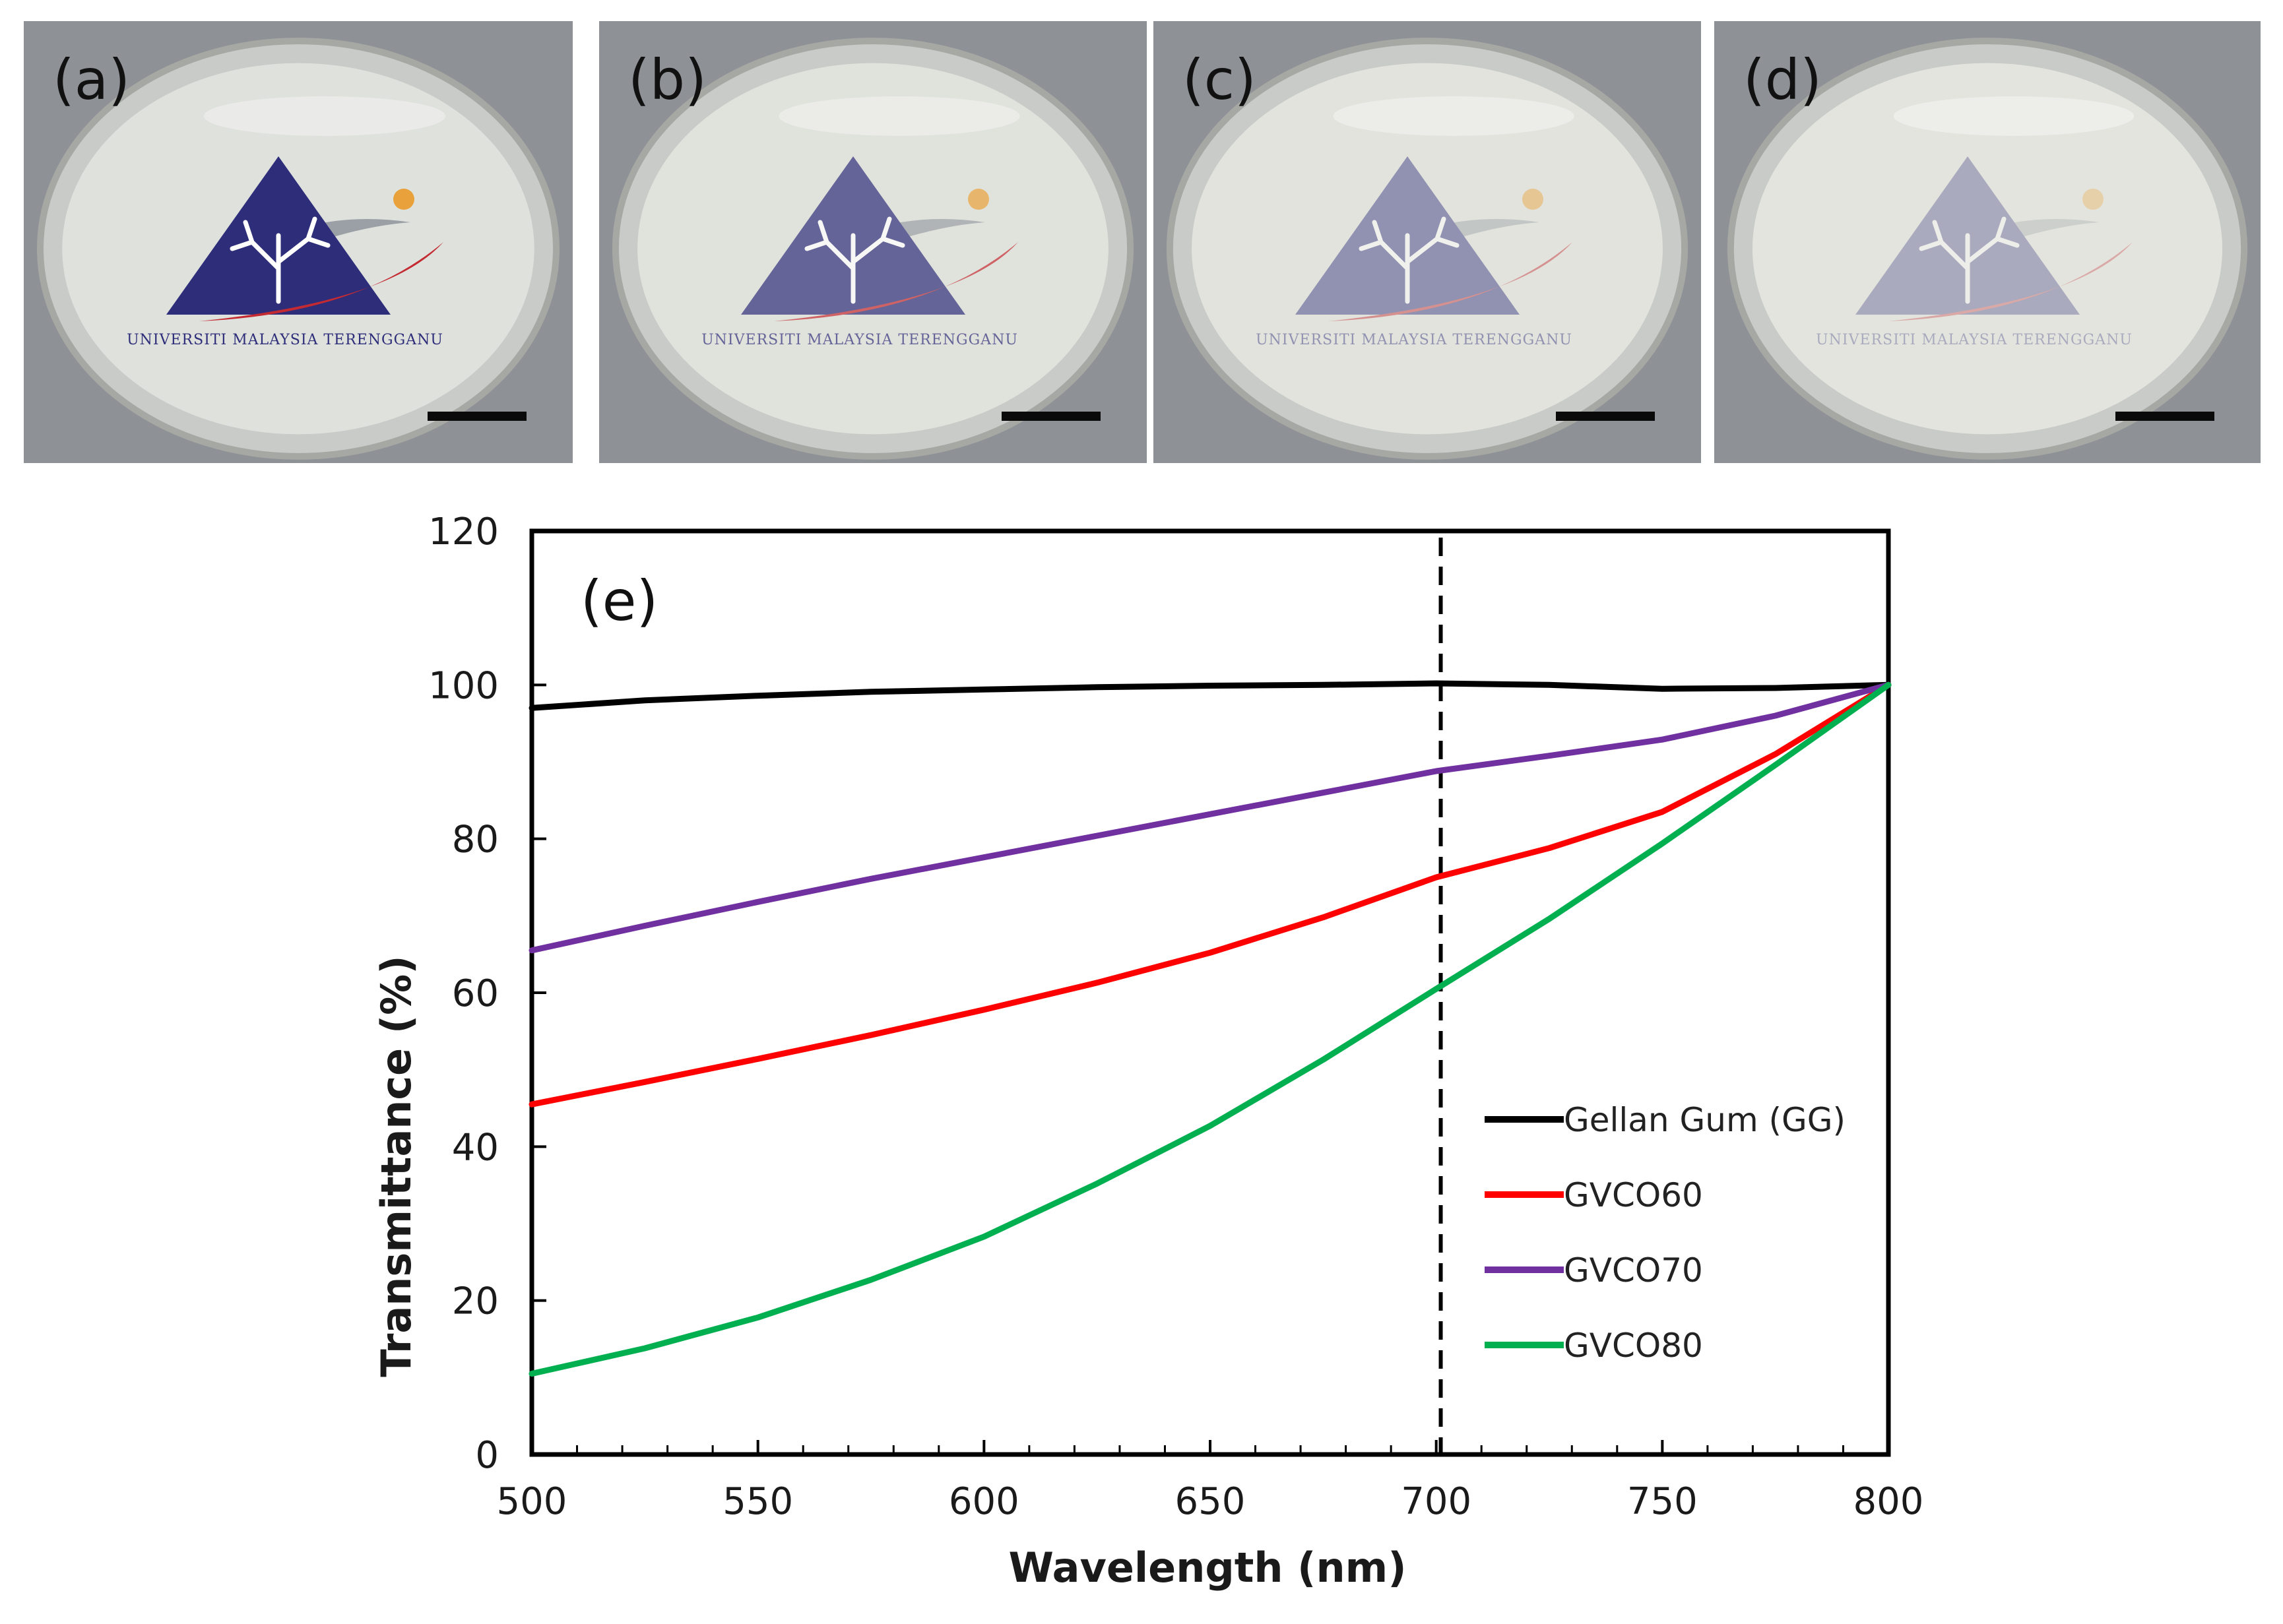 The width and height of the screenshot is (2283, 1624). I want to click on panel-label-c: (c), so click(1219, 79).